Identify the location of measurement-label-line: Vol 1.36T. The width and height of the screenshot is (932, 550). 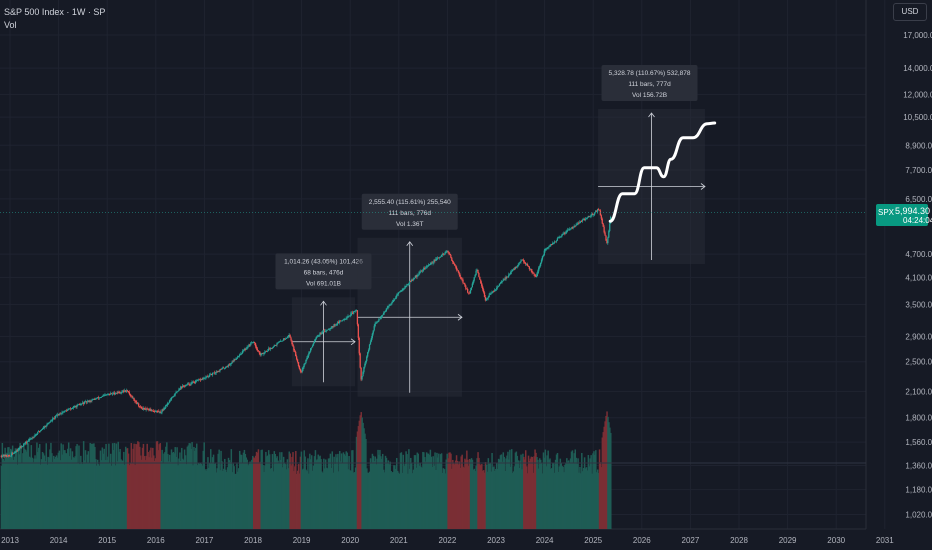
(409, 224).